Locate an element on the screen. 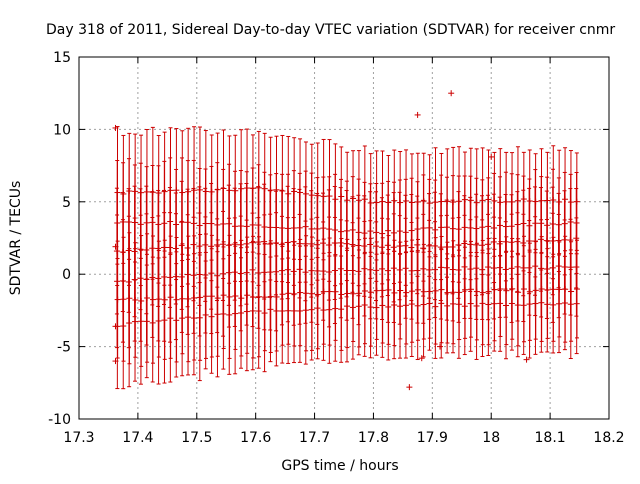  x-tick-label: 17.4 is located at coordinates (137, 438).